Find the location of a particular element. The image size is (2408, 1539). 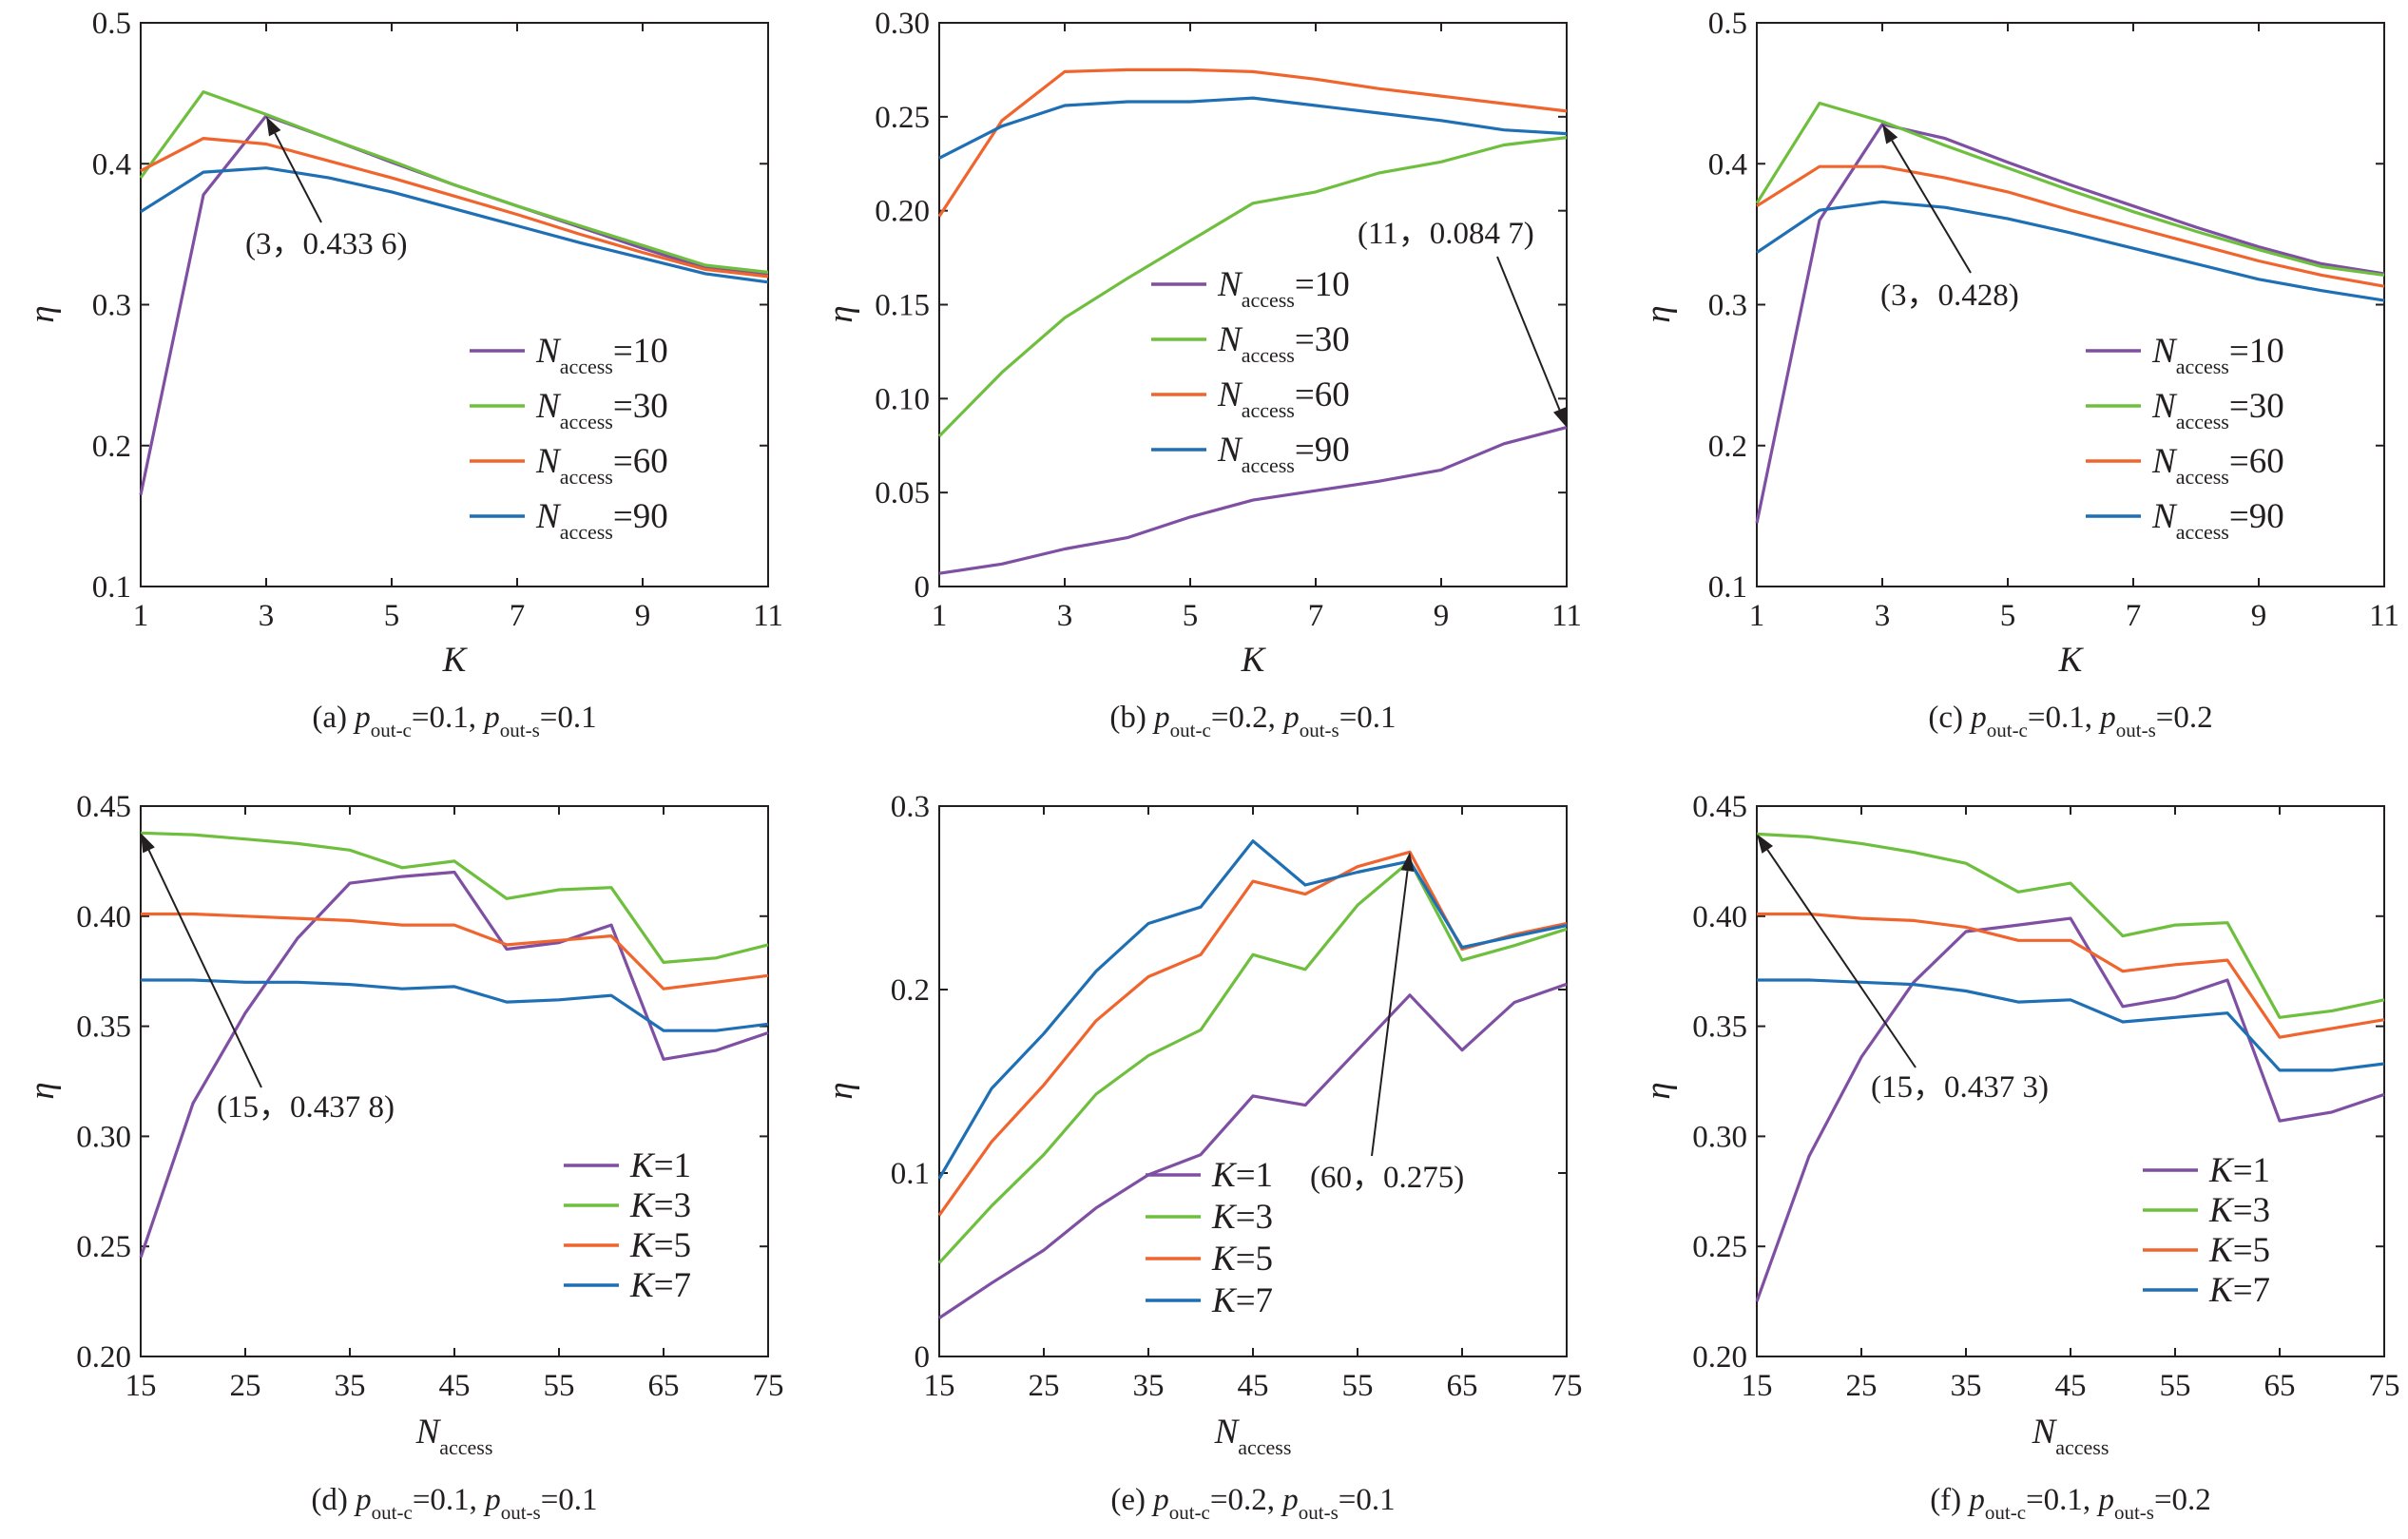

series-line-purple is located at coordinates (2070, 323).